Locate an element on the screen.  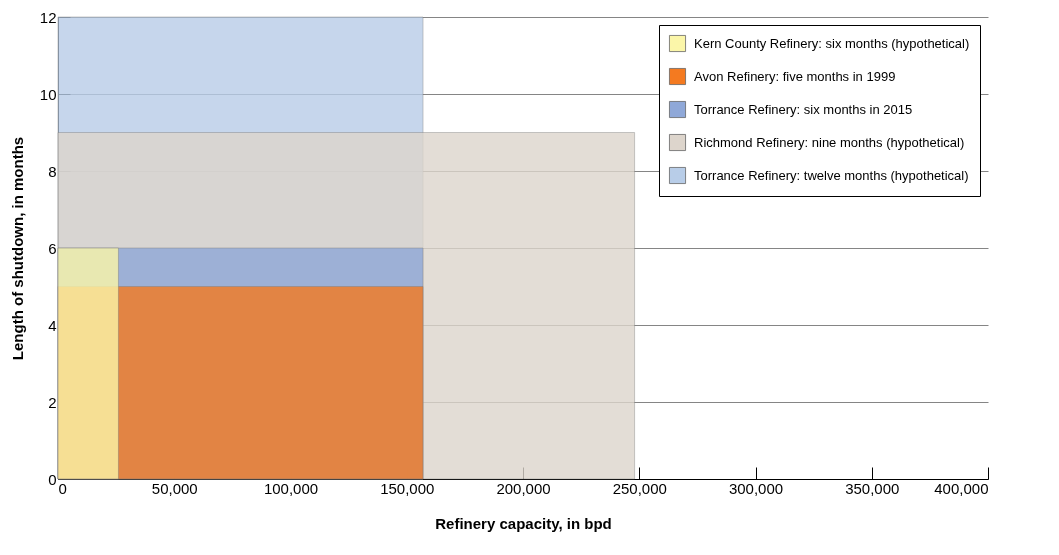
legend-label: Kern County Refinery: six months (hypothetical) is located at coordinates (832, 43).